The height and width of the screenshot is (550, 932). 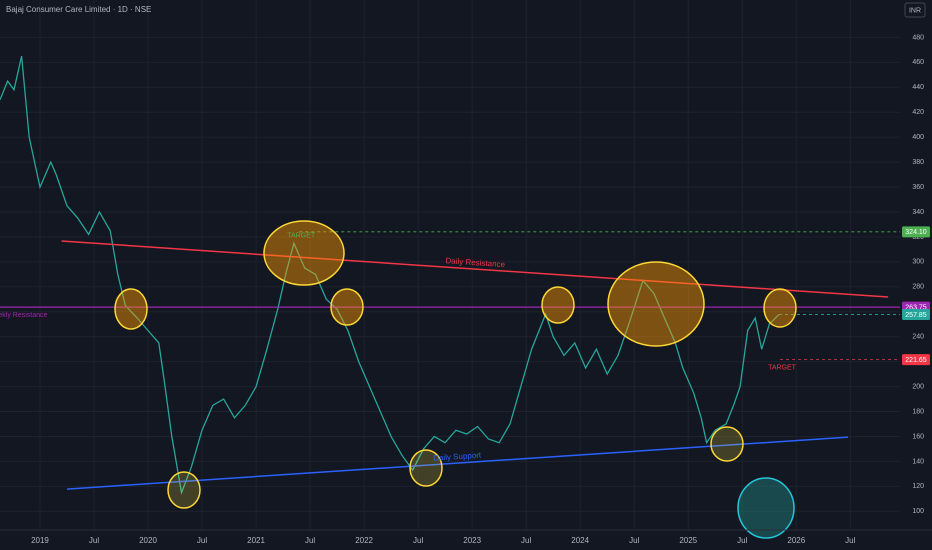 What do you see at coordinates (256, 540) in the screenshot?
I see `x-tick-label: 2021` at bounding box center [256, 540].